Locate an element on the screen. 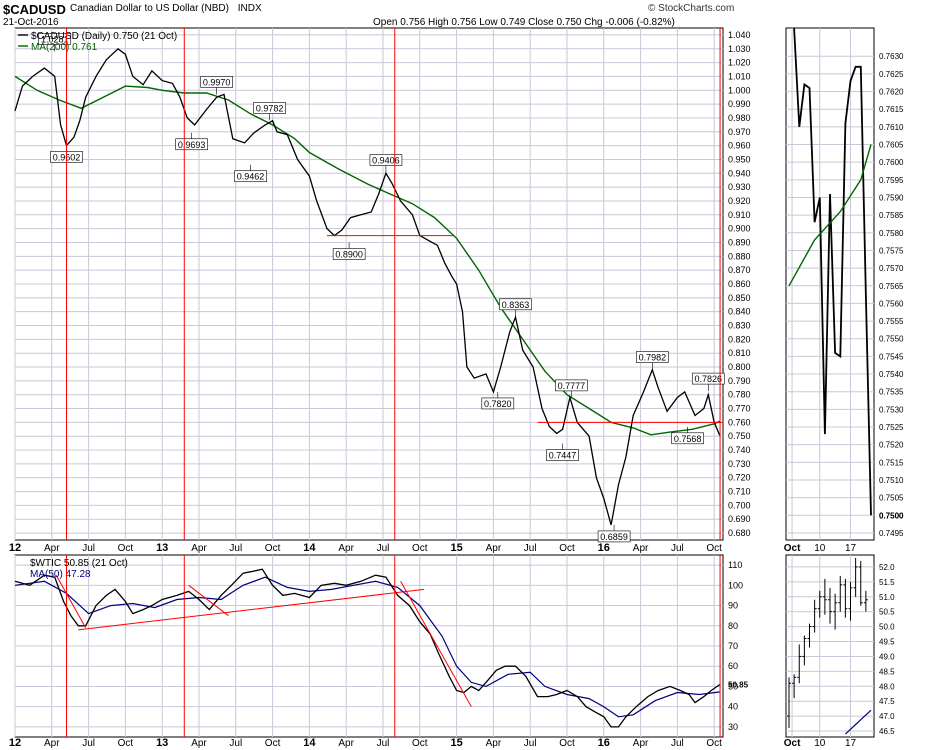 The height and width of the screenshot is (750, 930). side-price-axis-tick-label: 0.7550 is located at coordinates (891, 339).